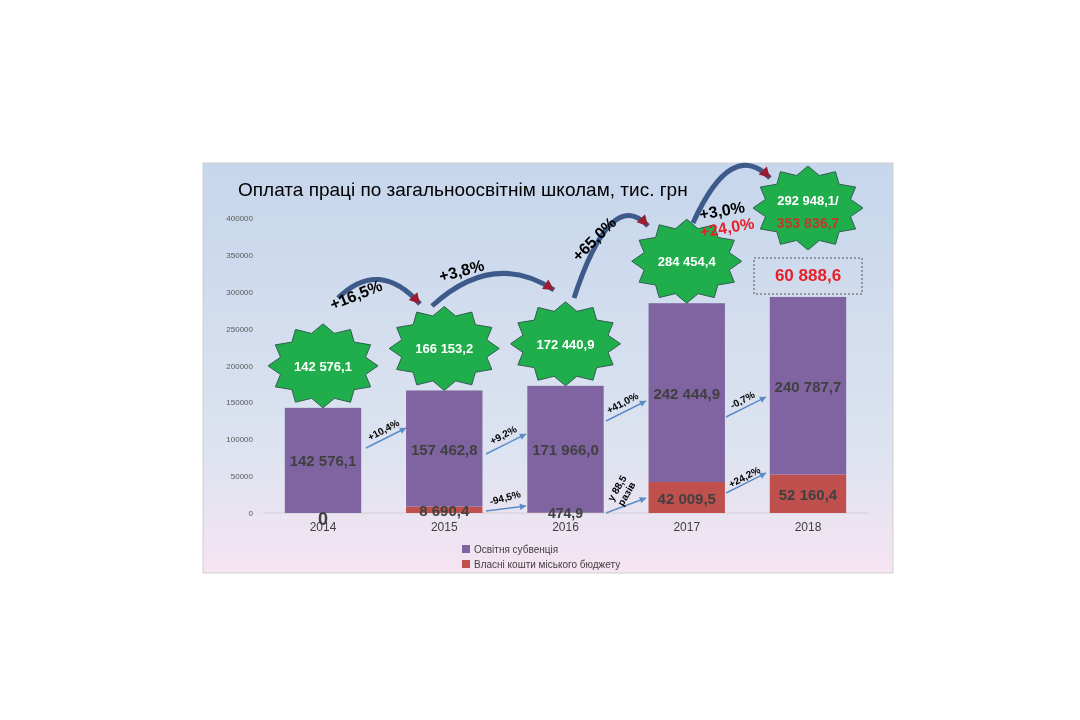  What do you see at coordinates (240, 366) in the screenshot?
I see `y-tick-label: 200000` at bounding box center [240, 366].